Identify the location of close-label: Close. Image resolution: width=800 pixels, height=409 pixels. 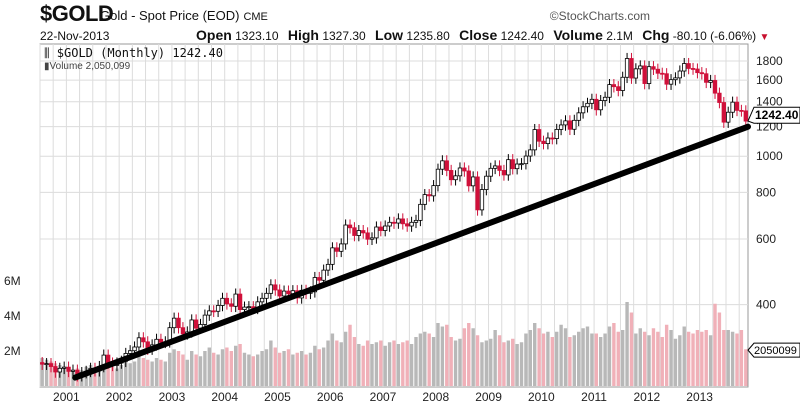
(478, 35).